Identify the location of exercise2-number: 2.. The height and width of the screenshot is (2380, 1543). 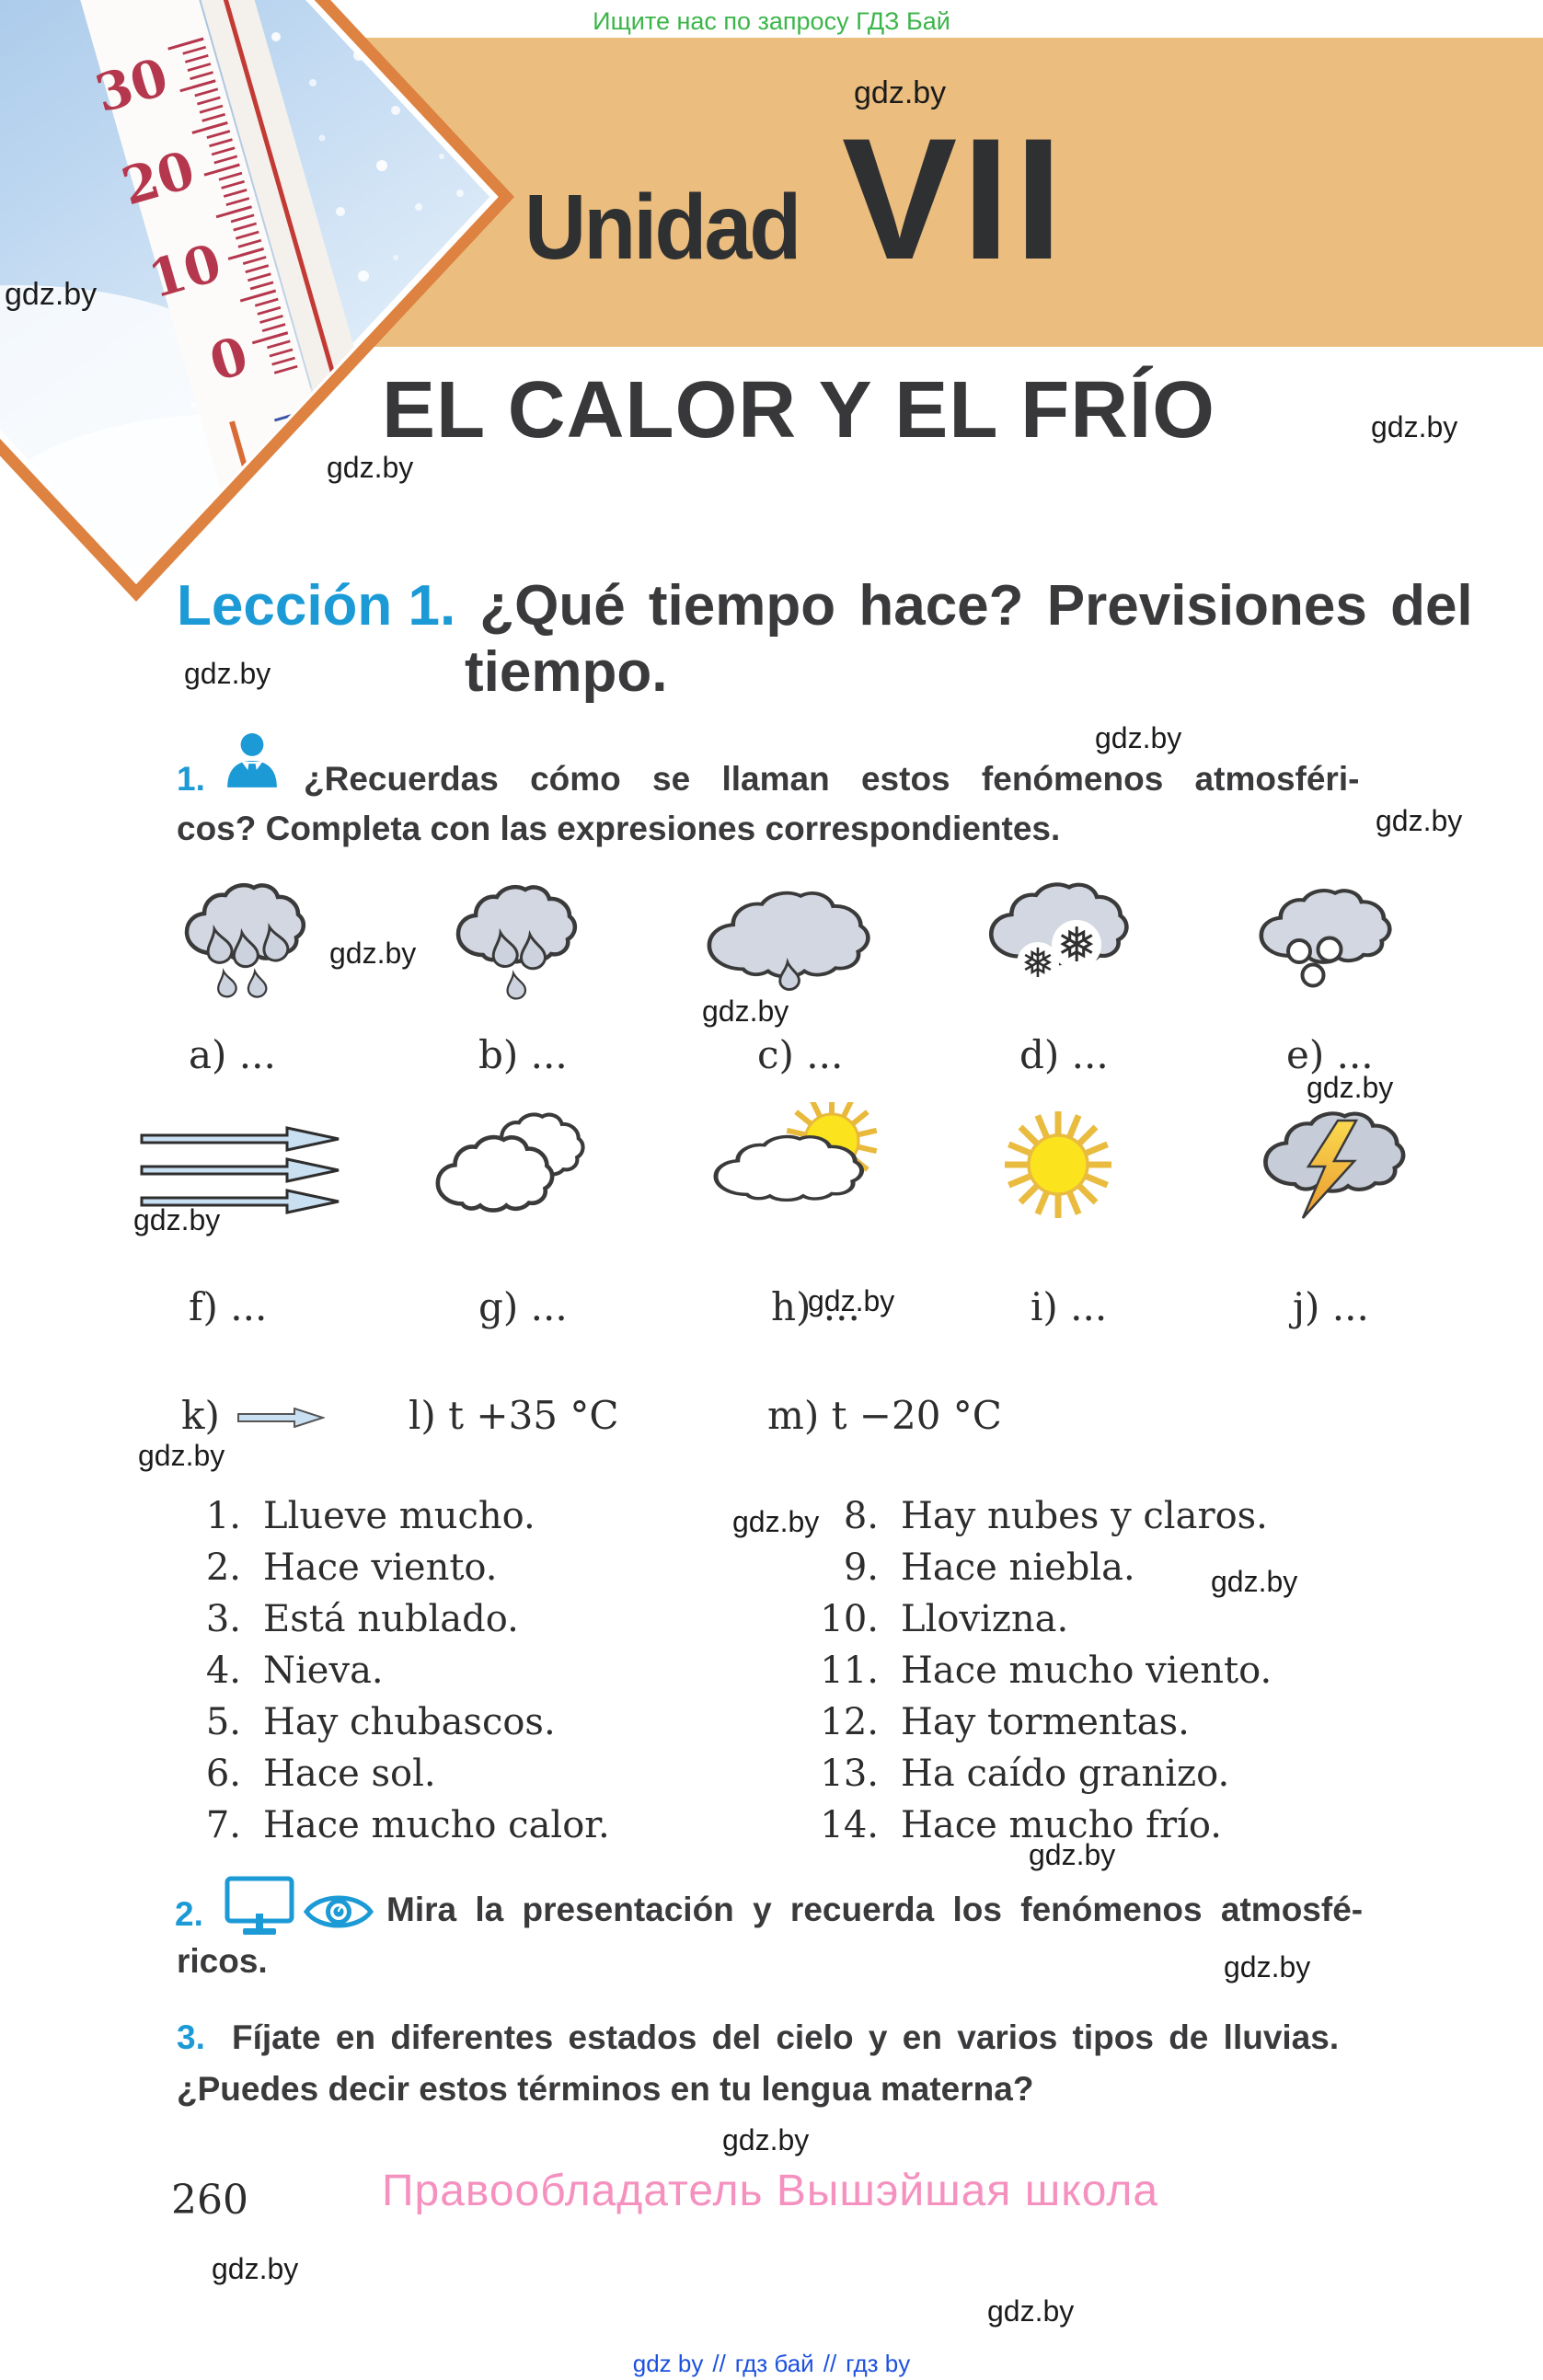
(189, 1914).